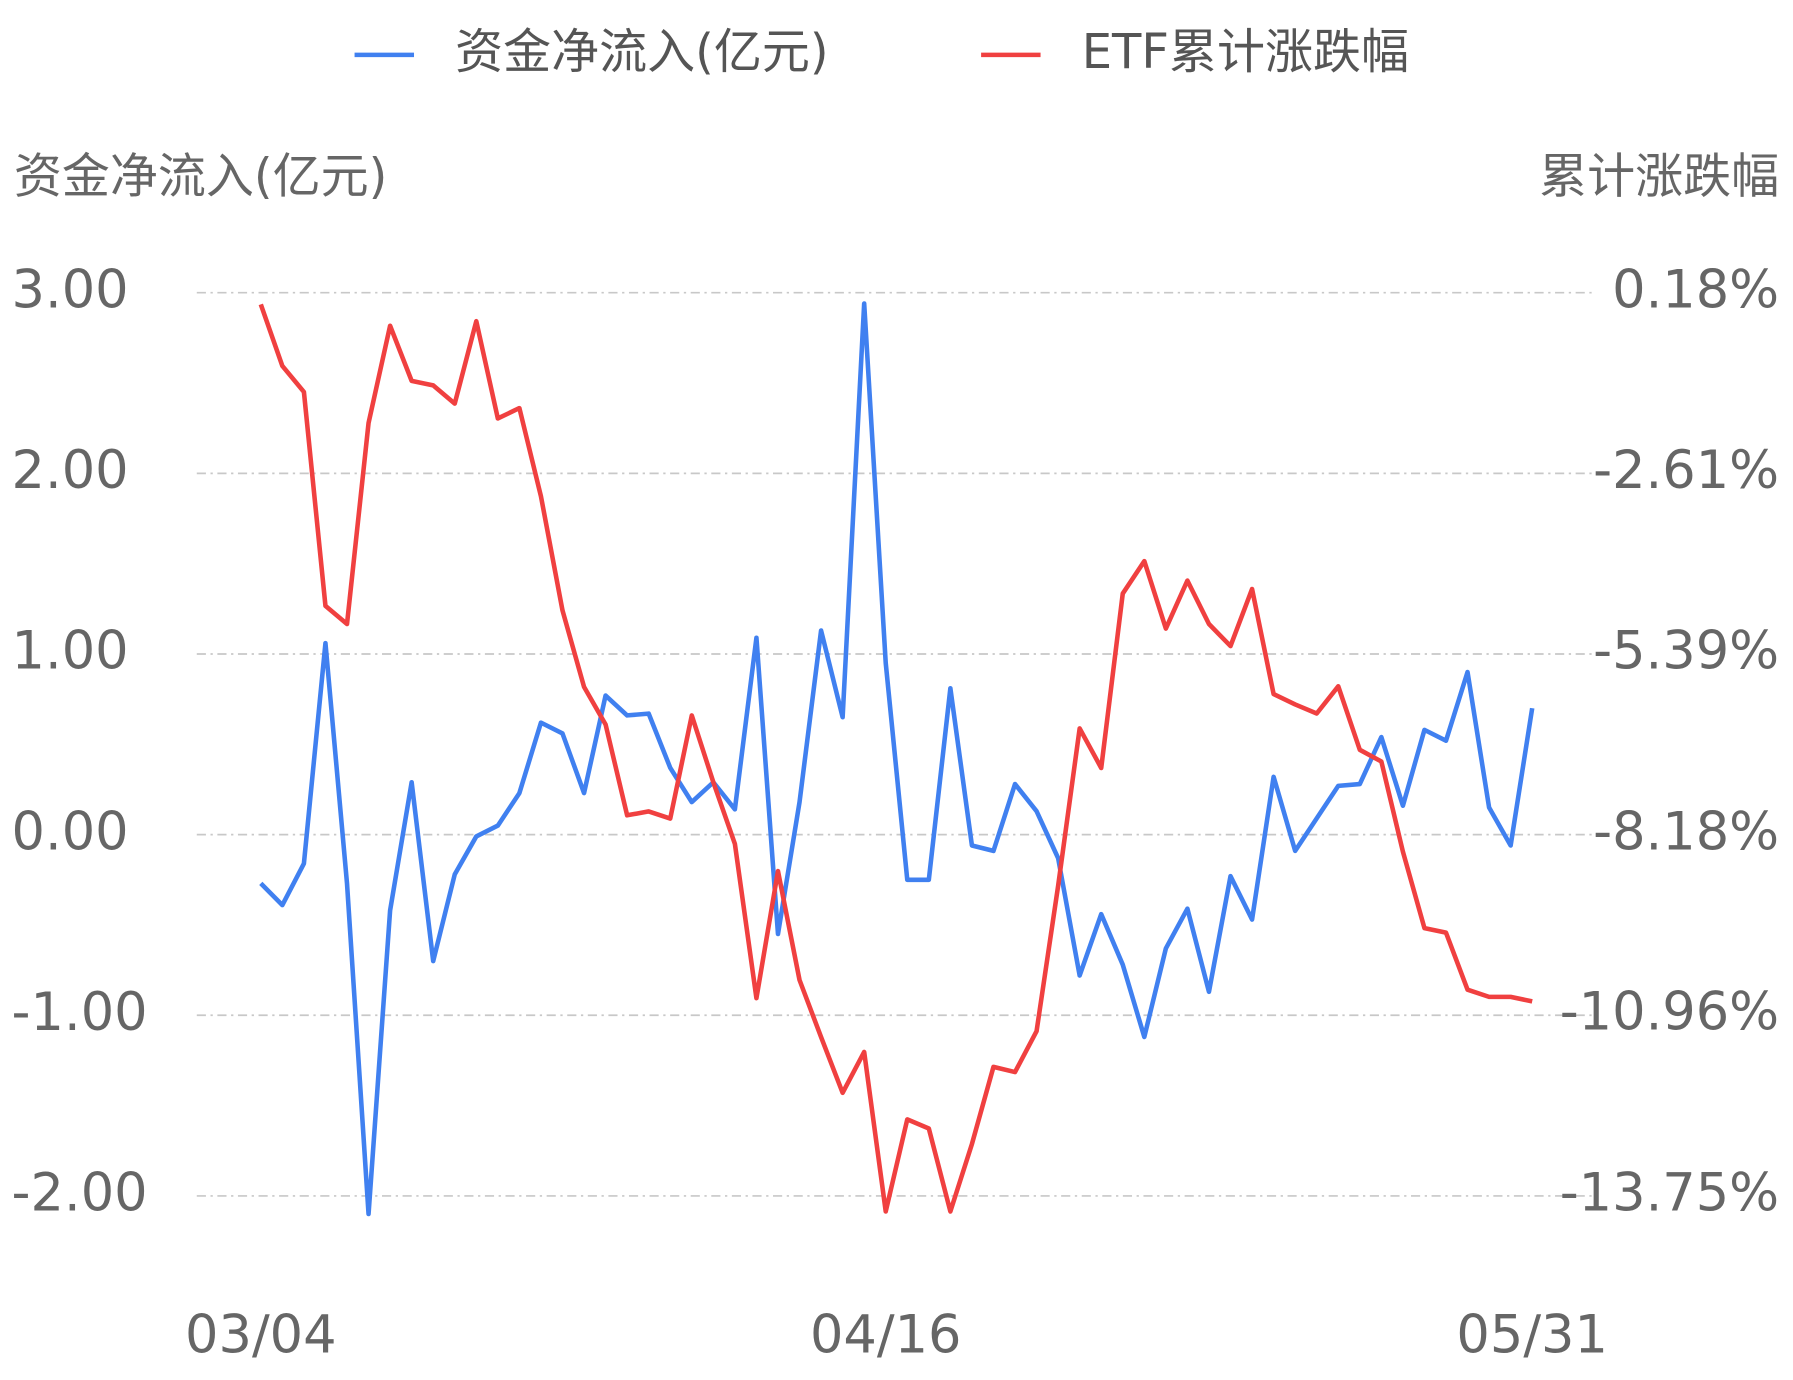 The image size is (1793, 1380). Describe the element at coordinates (70, 470) in the screenshot. I see `y-tick-label: 2.00` at that location.